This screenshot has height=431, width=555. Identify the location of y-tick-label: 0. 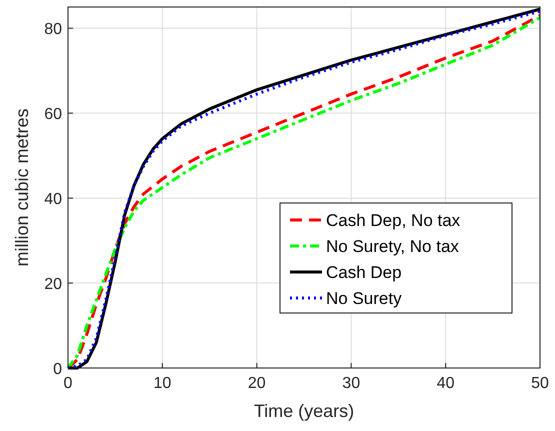
(57, 369).